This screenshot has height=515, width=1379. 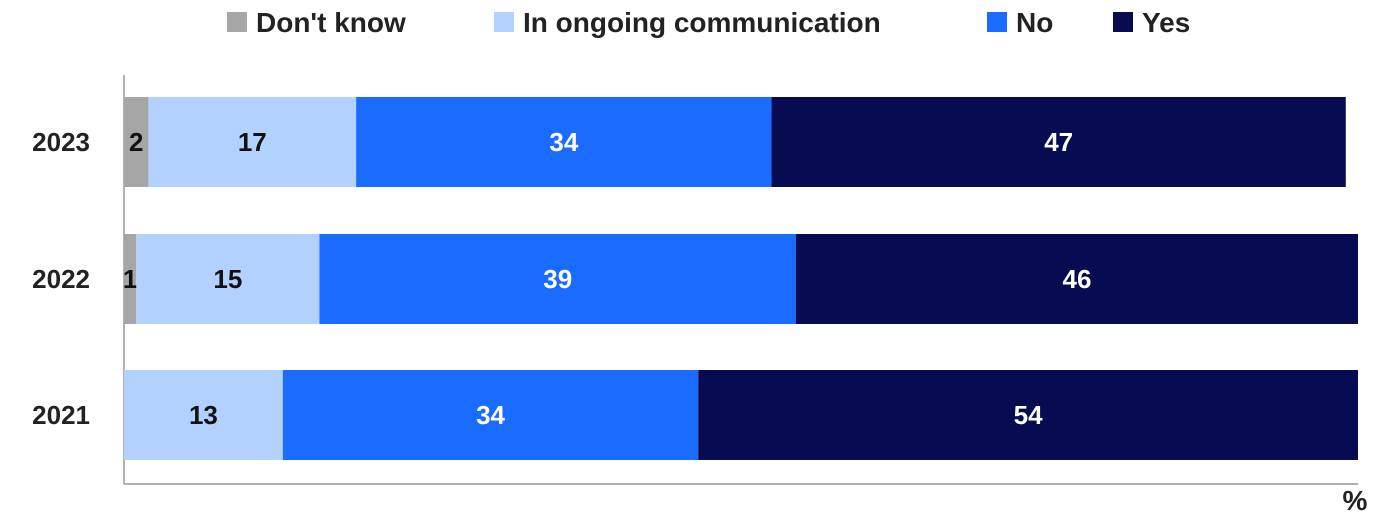 I want to click on bar-value-label: 54, so click(x=1028, y=415).